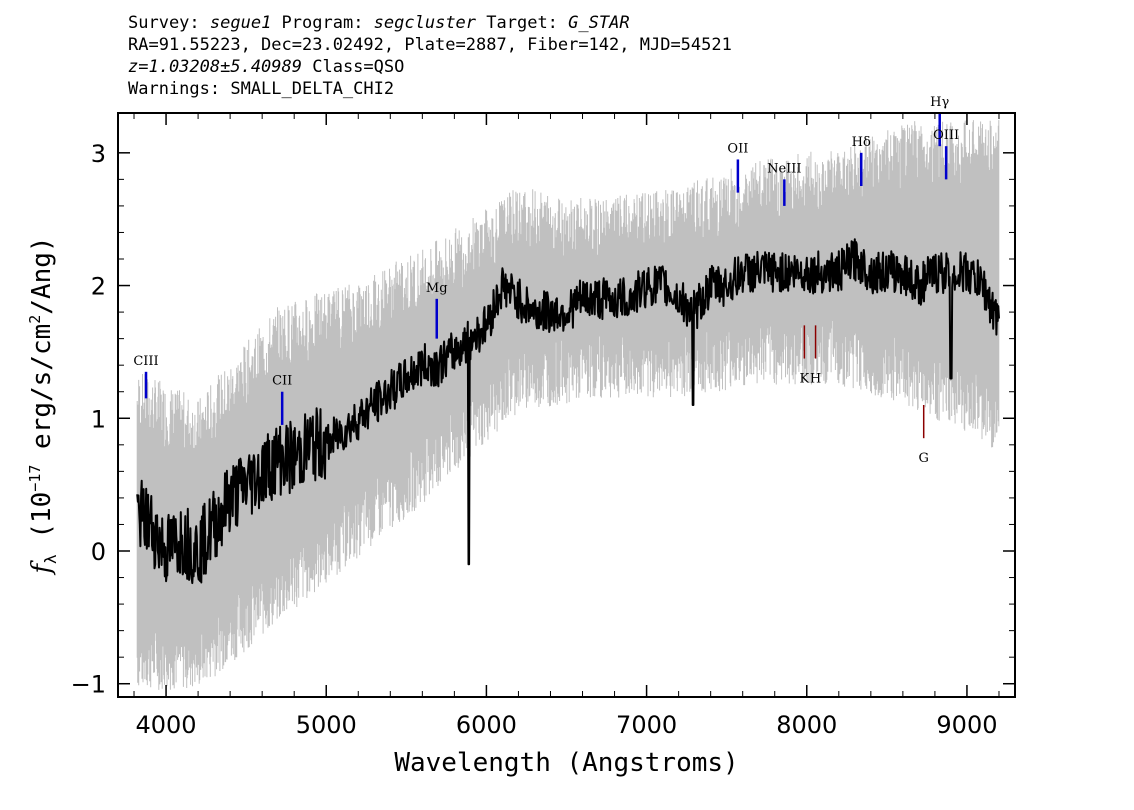 The image size is (1134, 810). What do you see at coordinates (784, 168) in the screenshot?
I see `emission-label-neiii: NeIII` at bounding box center [784, 168].